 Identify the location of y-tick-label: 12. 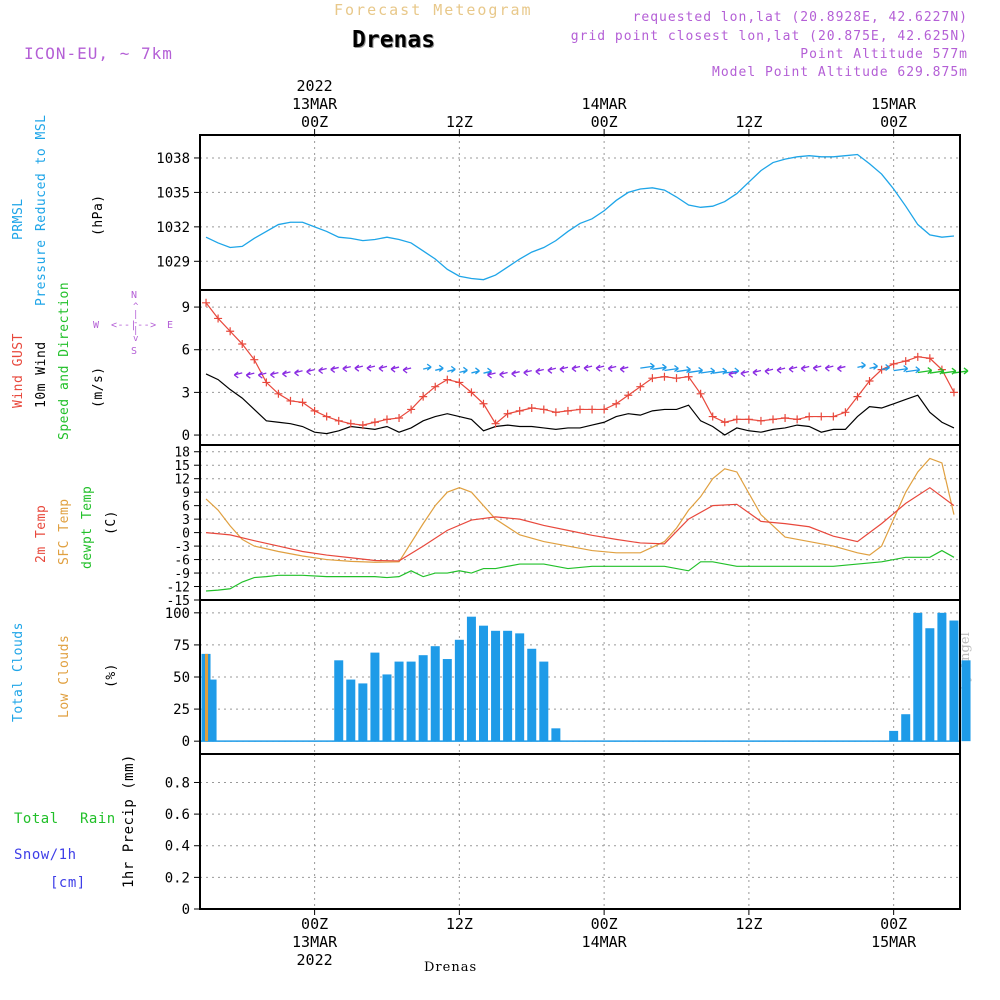
(182, 480).